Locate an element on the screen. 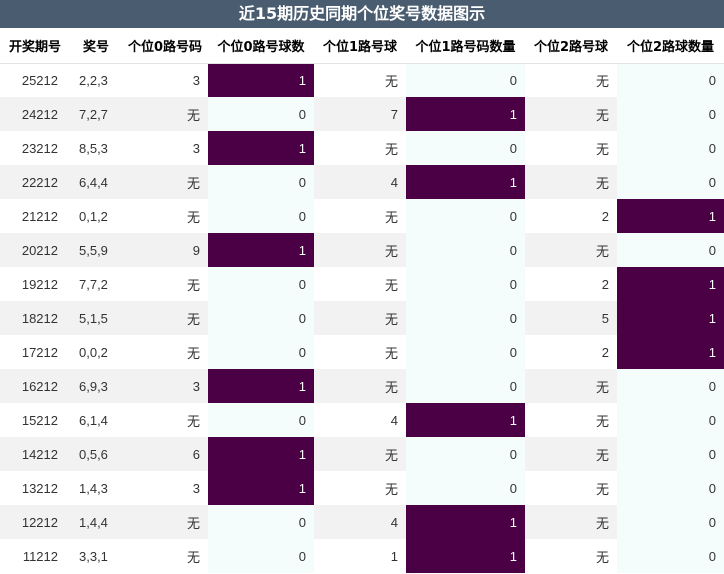 The image size is (724, 574). period-cell: 15212 is located at coordinates (35, 420).